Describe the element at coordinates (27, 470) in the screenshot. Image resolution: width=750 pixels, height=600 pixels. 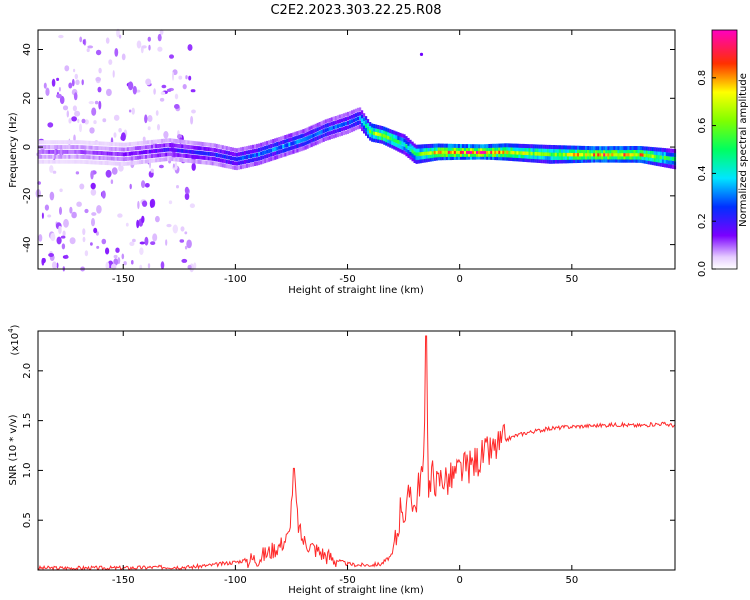
I see `y-tick-label: 1.0` at that location.